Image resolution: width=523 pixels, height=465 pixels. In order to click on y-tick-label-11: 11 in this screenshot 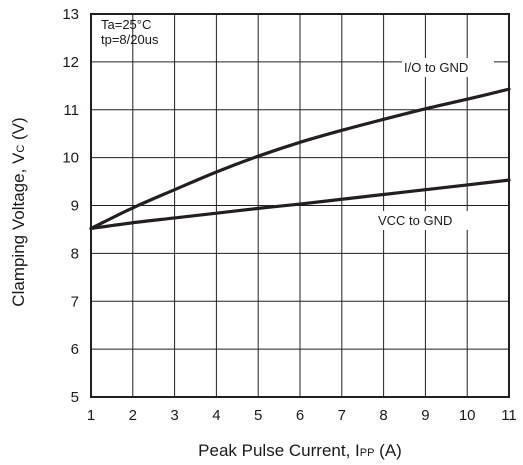, I will do `click(71, 110)`.